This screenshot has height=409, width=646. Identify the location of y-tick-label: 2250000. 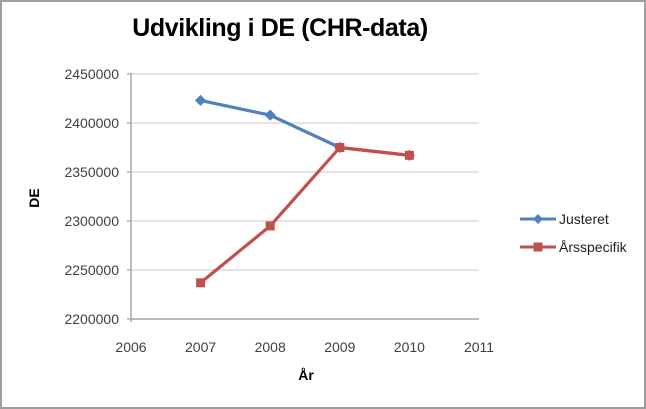
(91, 270).